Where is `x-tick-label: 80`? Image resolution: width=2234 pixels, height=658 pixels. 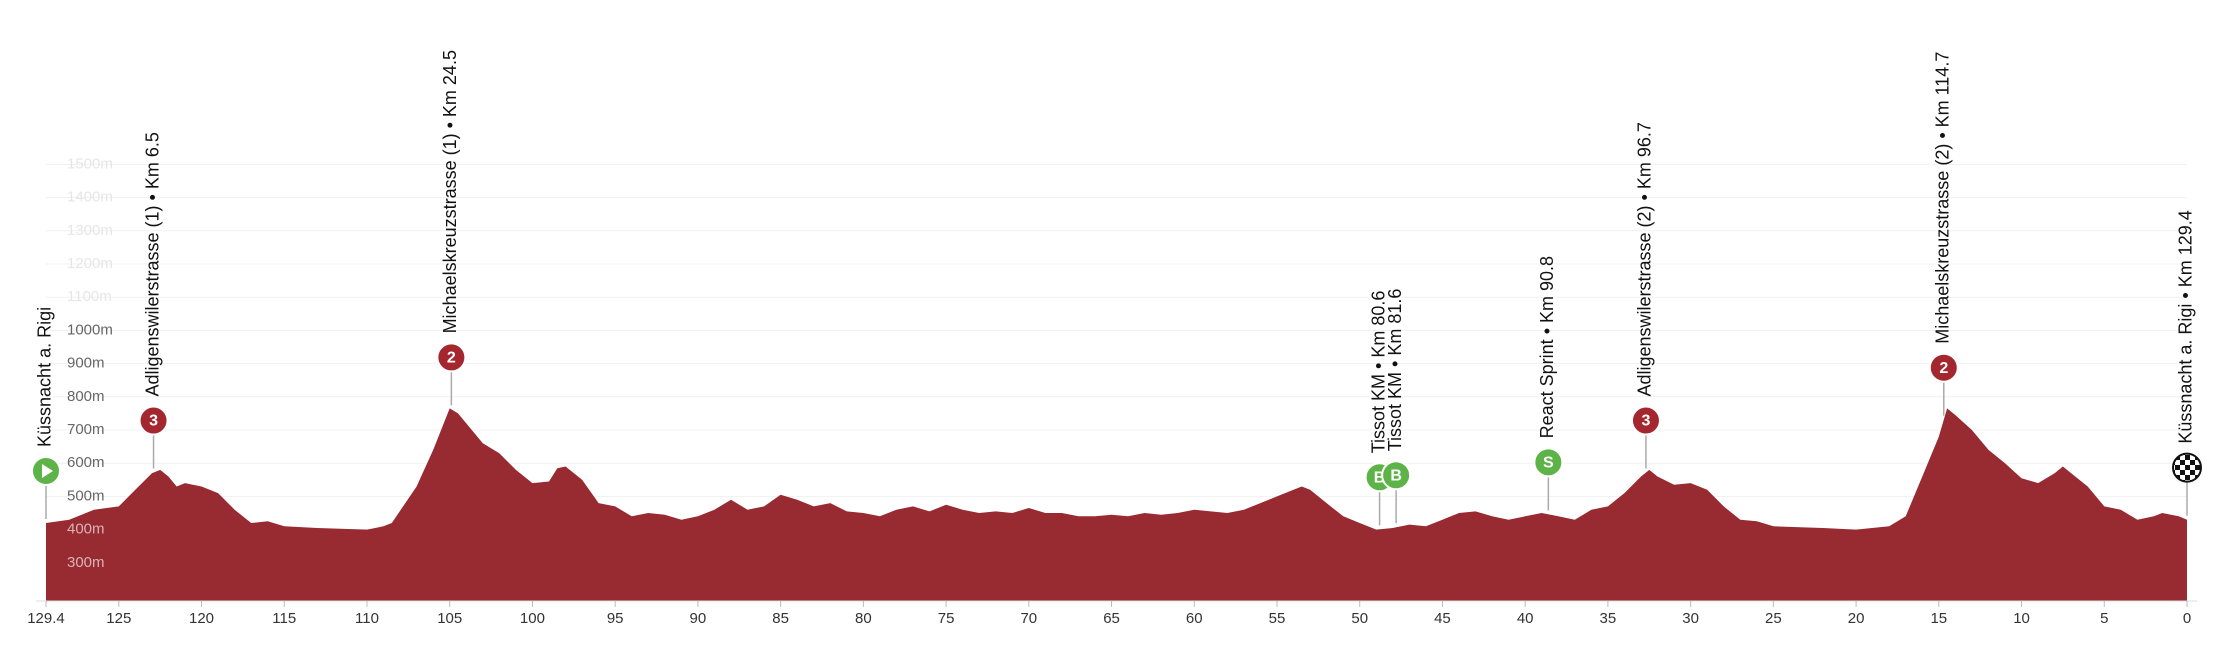 x-tick-label: 80 is located at coordinates (863, 618).